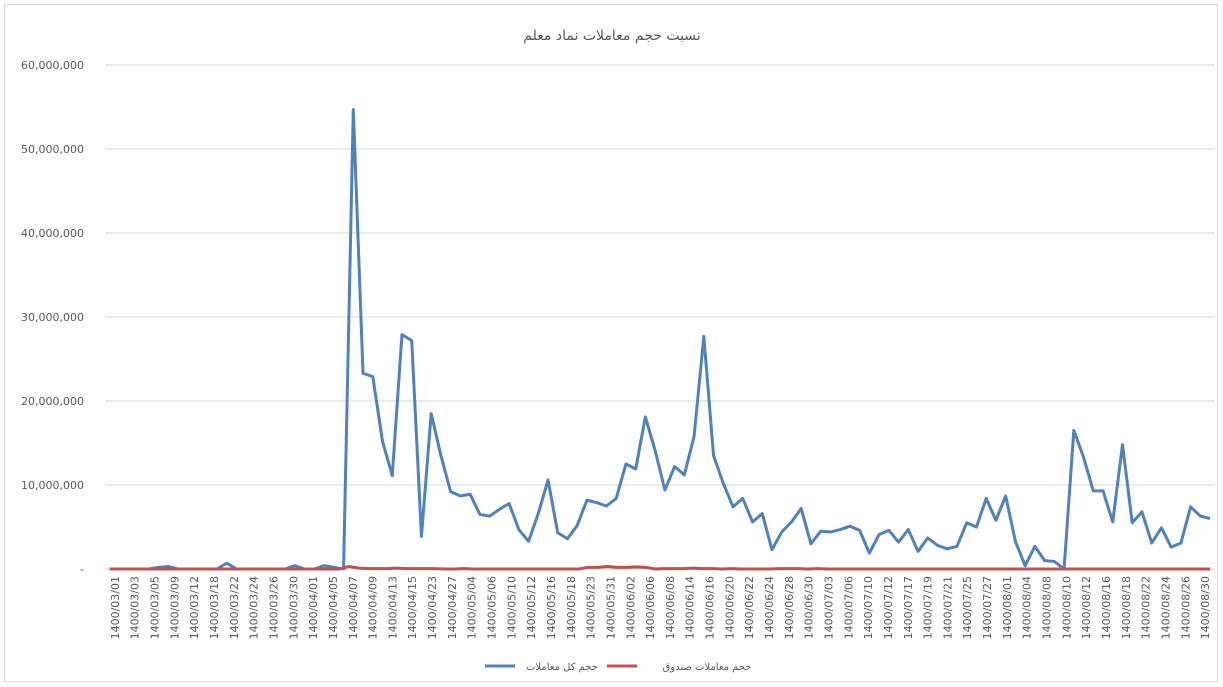 The width and height of the screenshot is (1223, 687). I want to click on series-line-fund-volume, so click(660, 567).